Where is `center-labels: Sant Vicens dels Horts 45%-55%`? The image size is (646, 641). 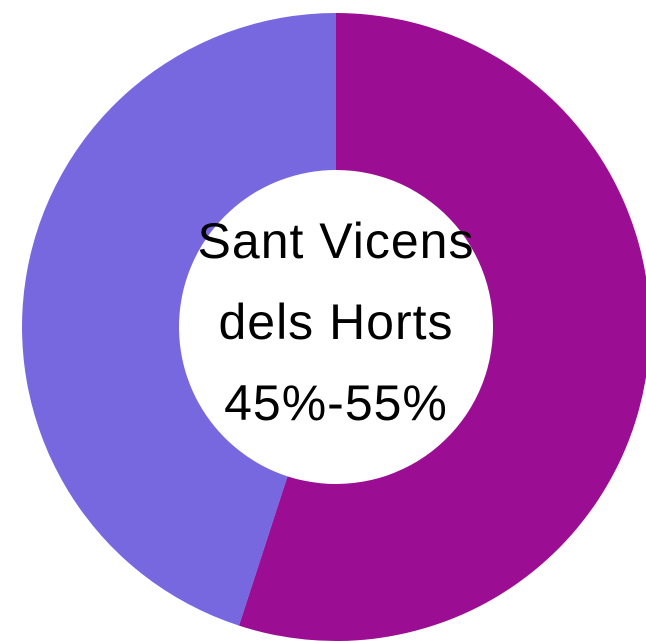
center-labels: Sant Vicens dels Horts 45%-55% is located at coordinates (336, 322).